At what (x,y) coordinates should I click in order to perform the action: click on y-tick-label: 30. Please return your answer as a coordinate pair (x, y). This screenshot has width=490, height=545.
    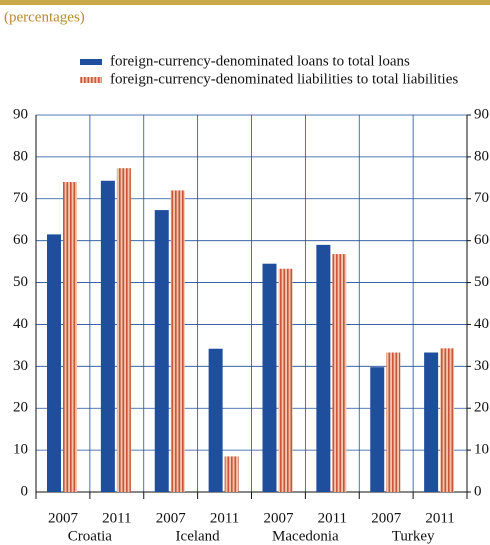
    Looking at the image, I should click on (20, 366).